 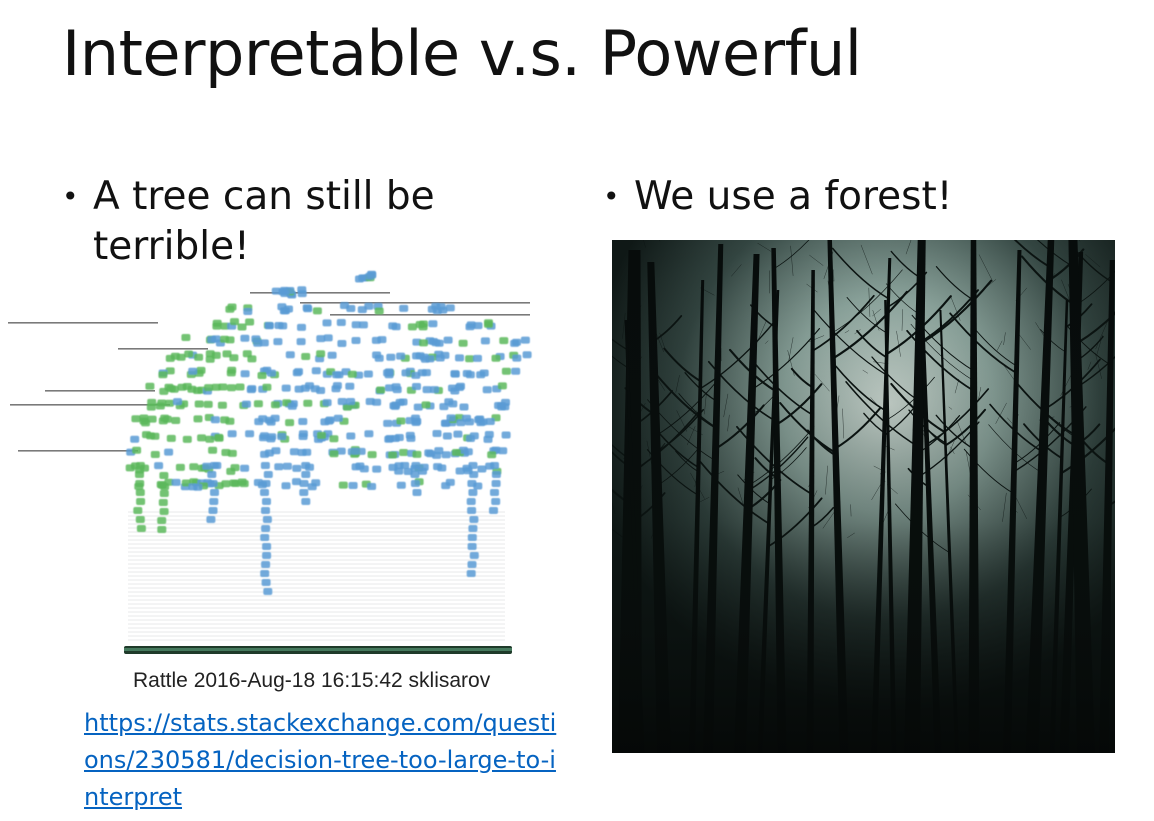 What do you see at coordinates (793, 196) in the screenshot?
I see `bullet-forest-text: We use a forest!` at bounding box center [793, 196].